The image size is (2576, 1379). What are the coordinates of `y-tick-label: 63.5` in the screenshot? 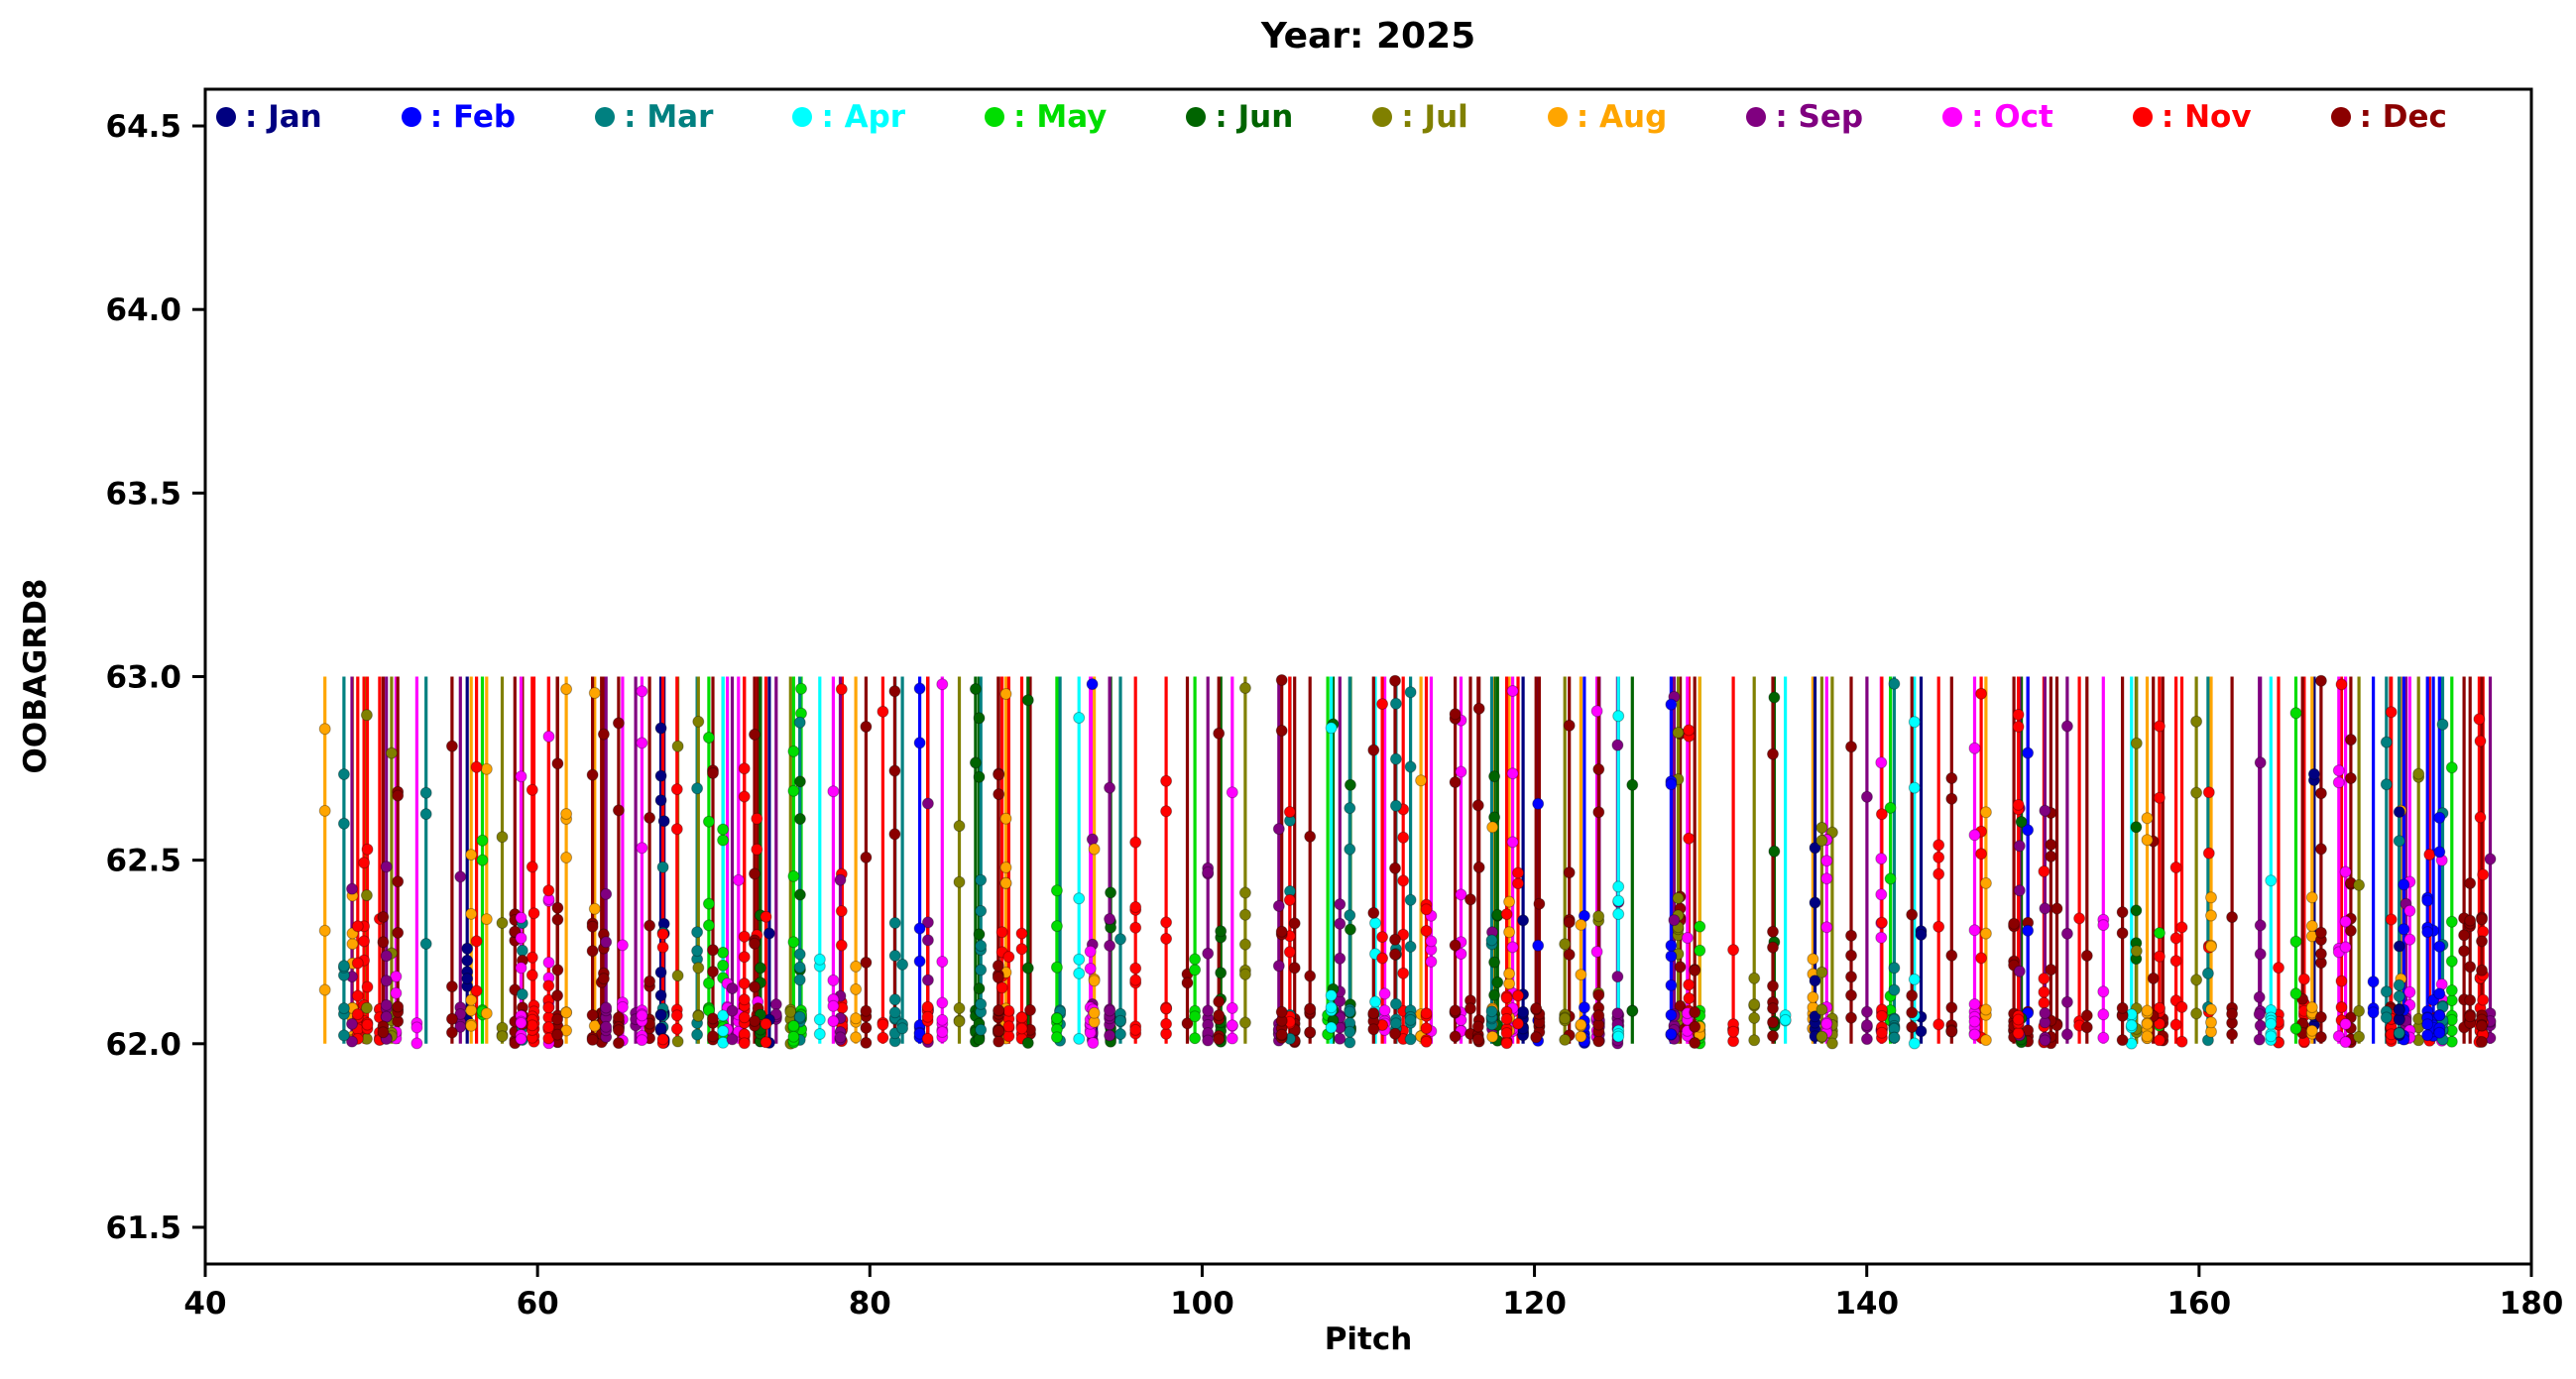 It's located at (144, 494).